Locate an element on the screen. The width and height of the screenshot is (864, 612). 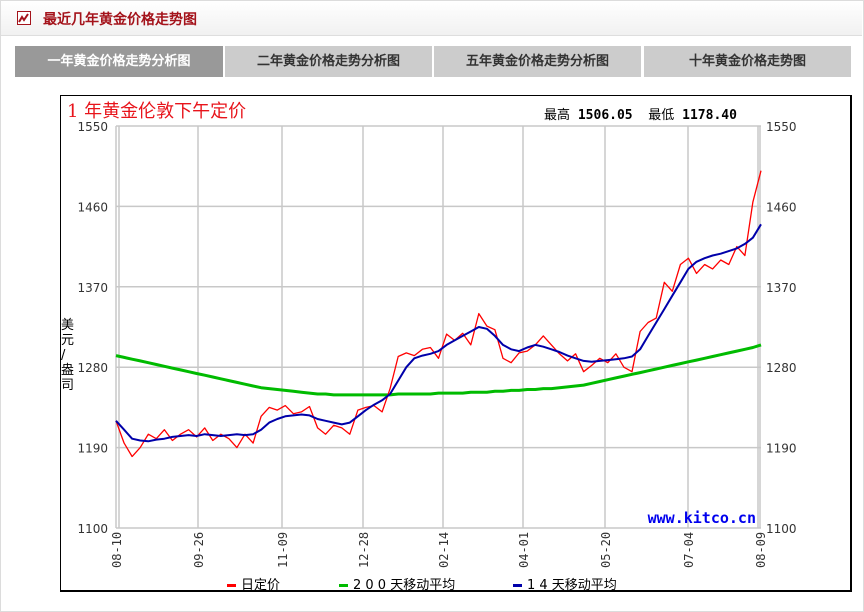
low-label: 最低 is located at coordinates (661, 115).